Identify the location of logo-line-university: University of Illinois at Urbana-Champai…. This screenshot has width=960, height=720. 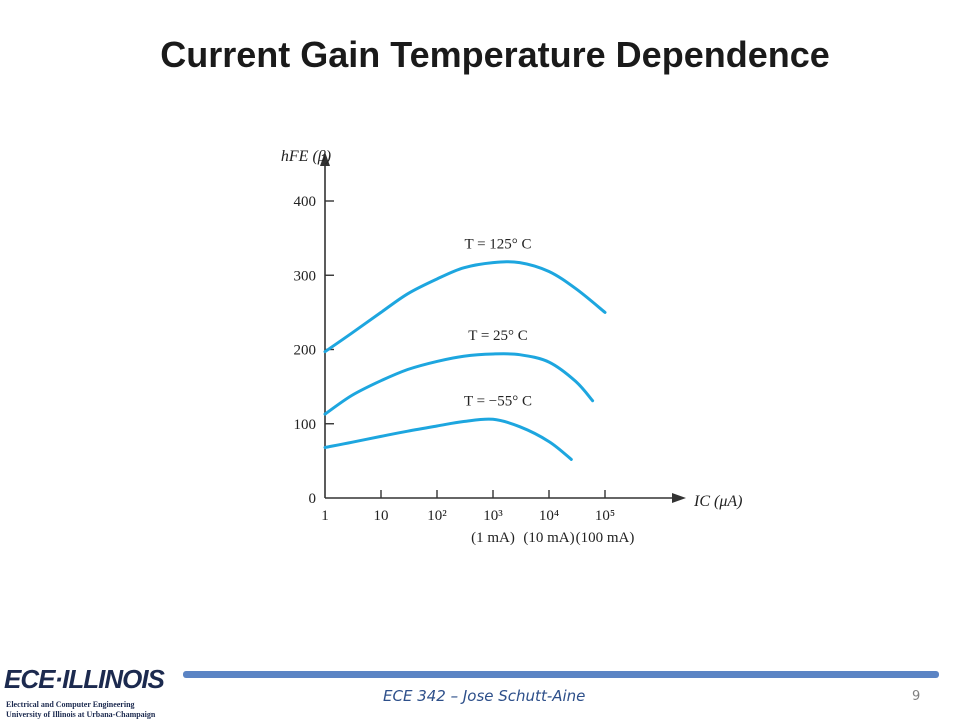
(81, 714).